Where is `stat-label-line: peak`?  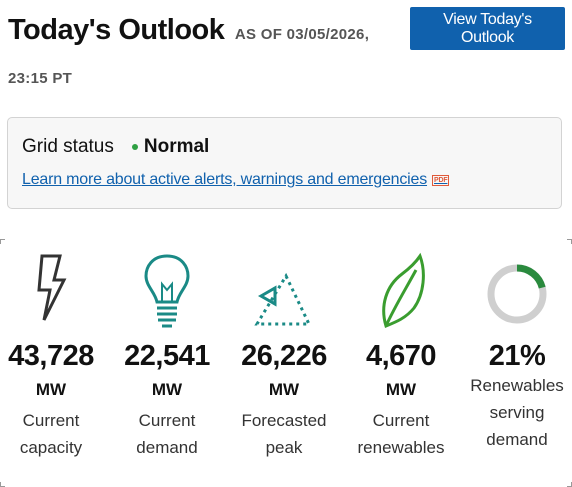
stat-label-line: peak is located at coordinates (284, 447).